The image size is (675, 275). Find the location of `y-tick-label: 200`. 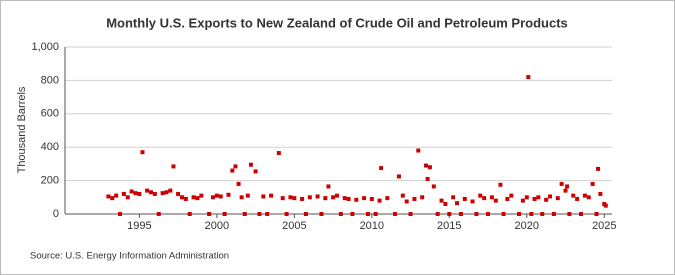

y-tick-label: 200 is located at coordinates (50, 181).